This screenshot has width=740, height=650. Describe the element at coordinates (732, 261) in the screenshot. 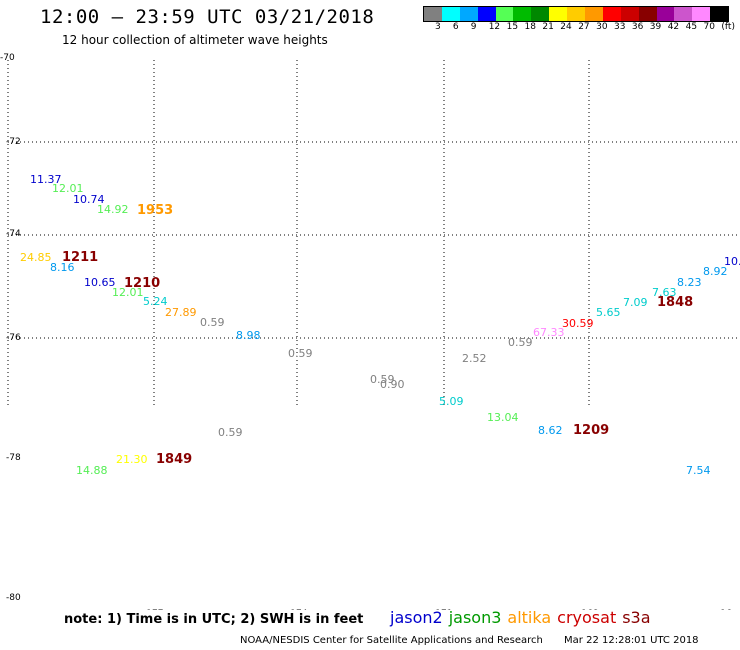

I see `wave-height-label: 10.` at that location.